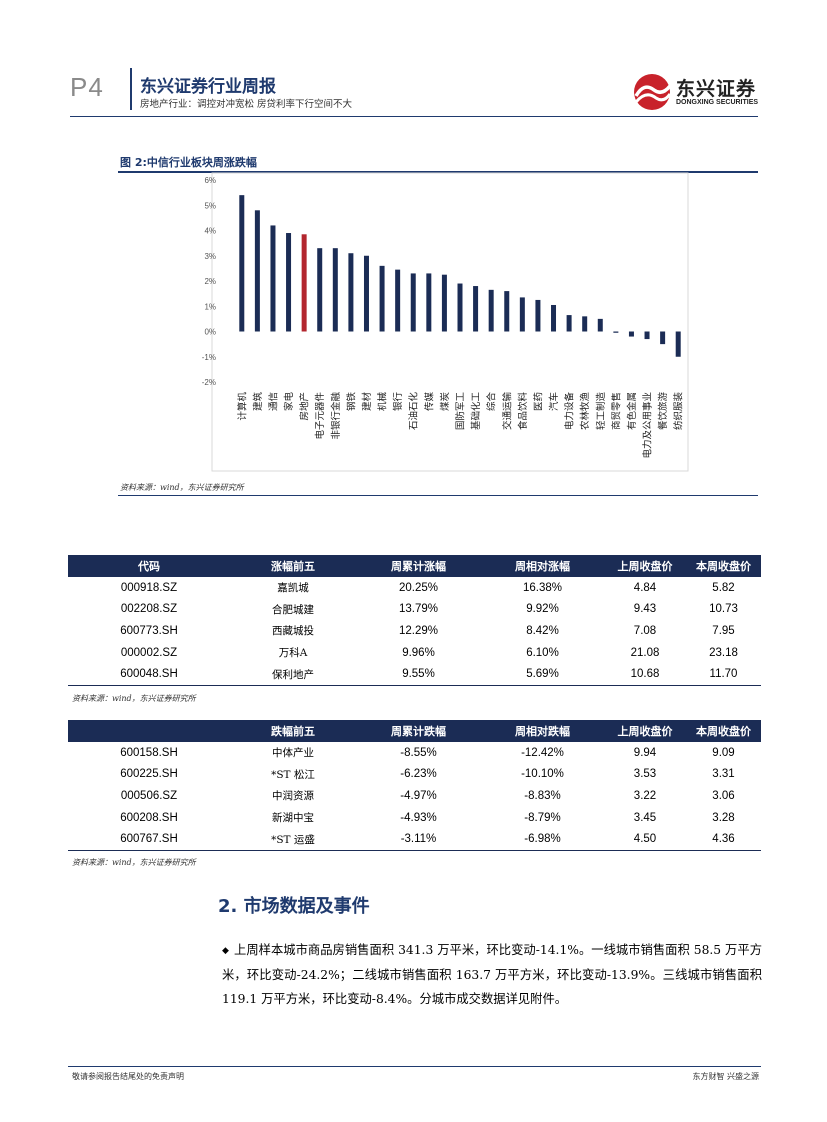 Image resolution: width=827 pixels, height=1122 pixels. I want to click on x-tick-label: 建筑, so click(258, 402).